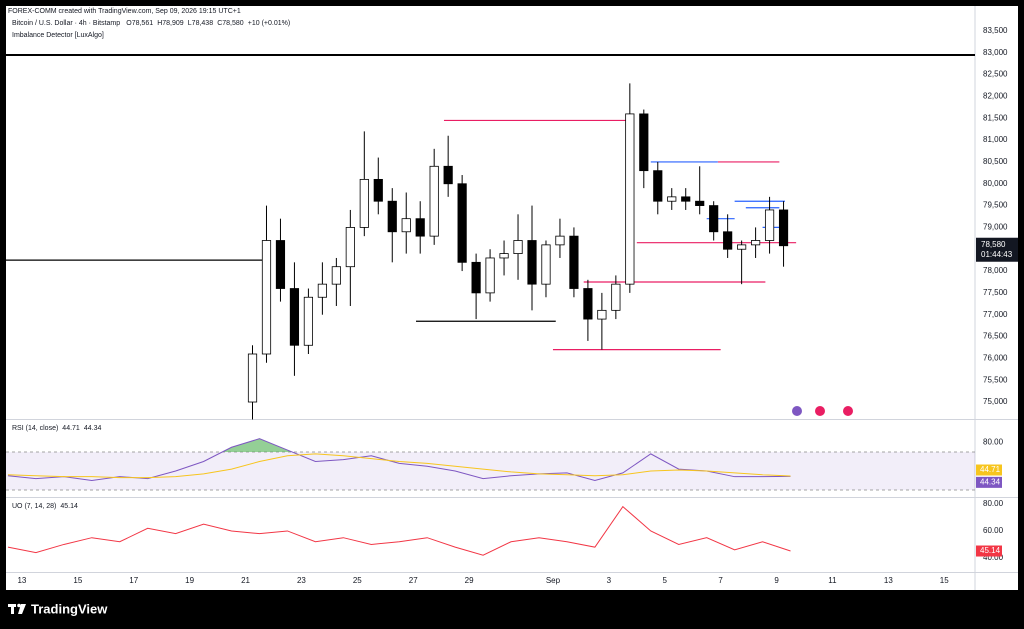 Image resolution: width=1024 pixels, height=629 pixels. Describe the element at coordinates (995, 401) in the screenshot. I see `y-tick-label: 75,000` at that location.